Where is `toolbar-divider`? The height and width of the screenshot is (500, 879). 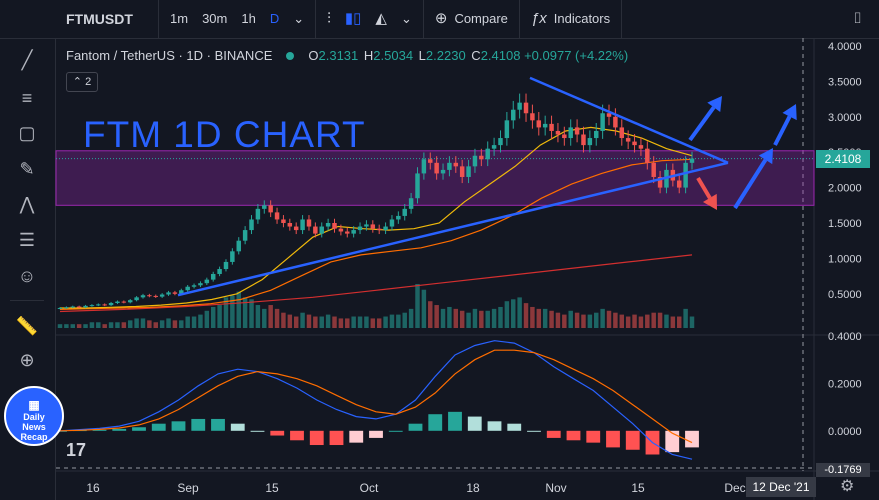
toolbar-divider is located at coordinates (519, 19).